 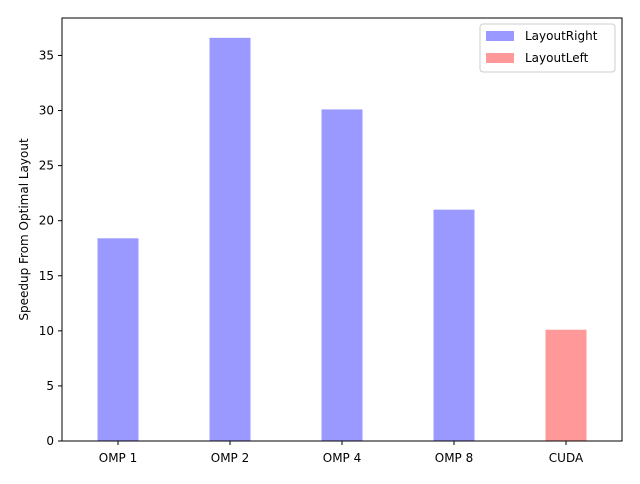 What do you see at coordinates (342, 458) in the screenshot?
I see `x-tick-label-omp-4: OMP 4` at bounding box center [342, 458].